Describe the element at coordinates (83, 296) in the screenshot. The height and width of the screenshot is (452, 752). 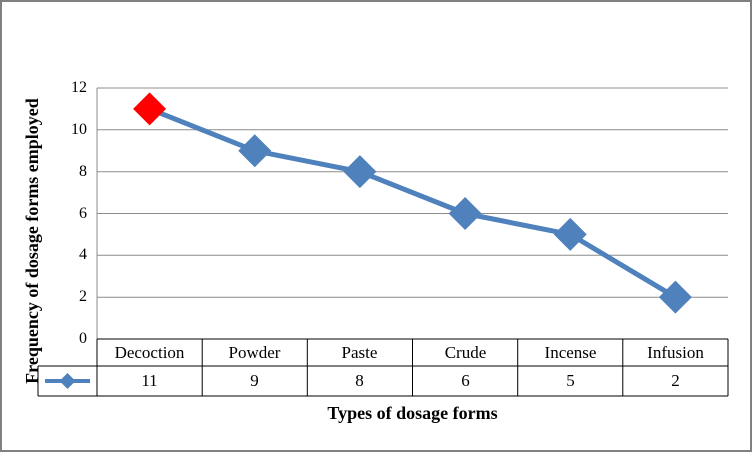
I see `y-tick-label: 2` at that location.